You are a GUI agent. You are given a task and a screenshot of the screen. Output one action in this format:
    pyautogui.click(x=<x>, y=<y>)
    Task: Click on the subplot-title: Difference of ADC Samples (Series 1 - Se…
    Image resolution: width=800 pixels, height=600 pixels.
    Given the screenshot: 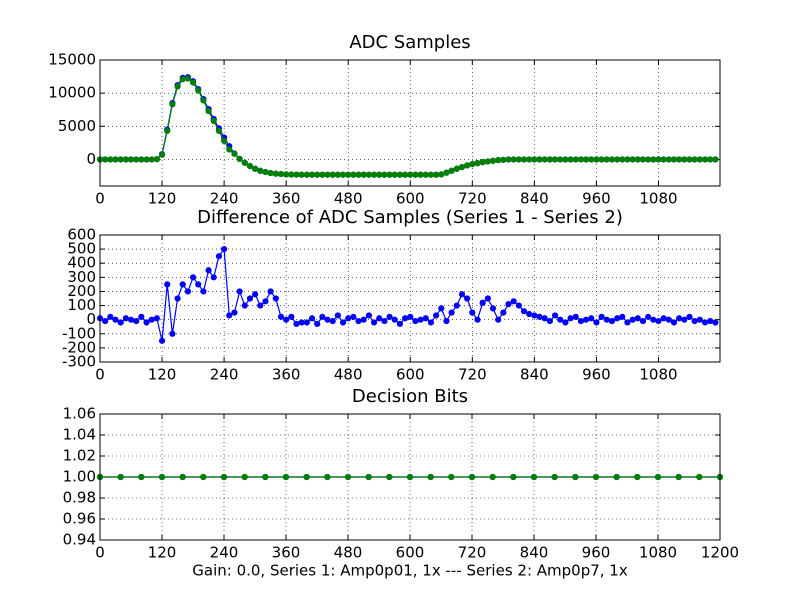 What is the action you would take?
    pyautogui.click(x=410, y=217)
    